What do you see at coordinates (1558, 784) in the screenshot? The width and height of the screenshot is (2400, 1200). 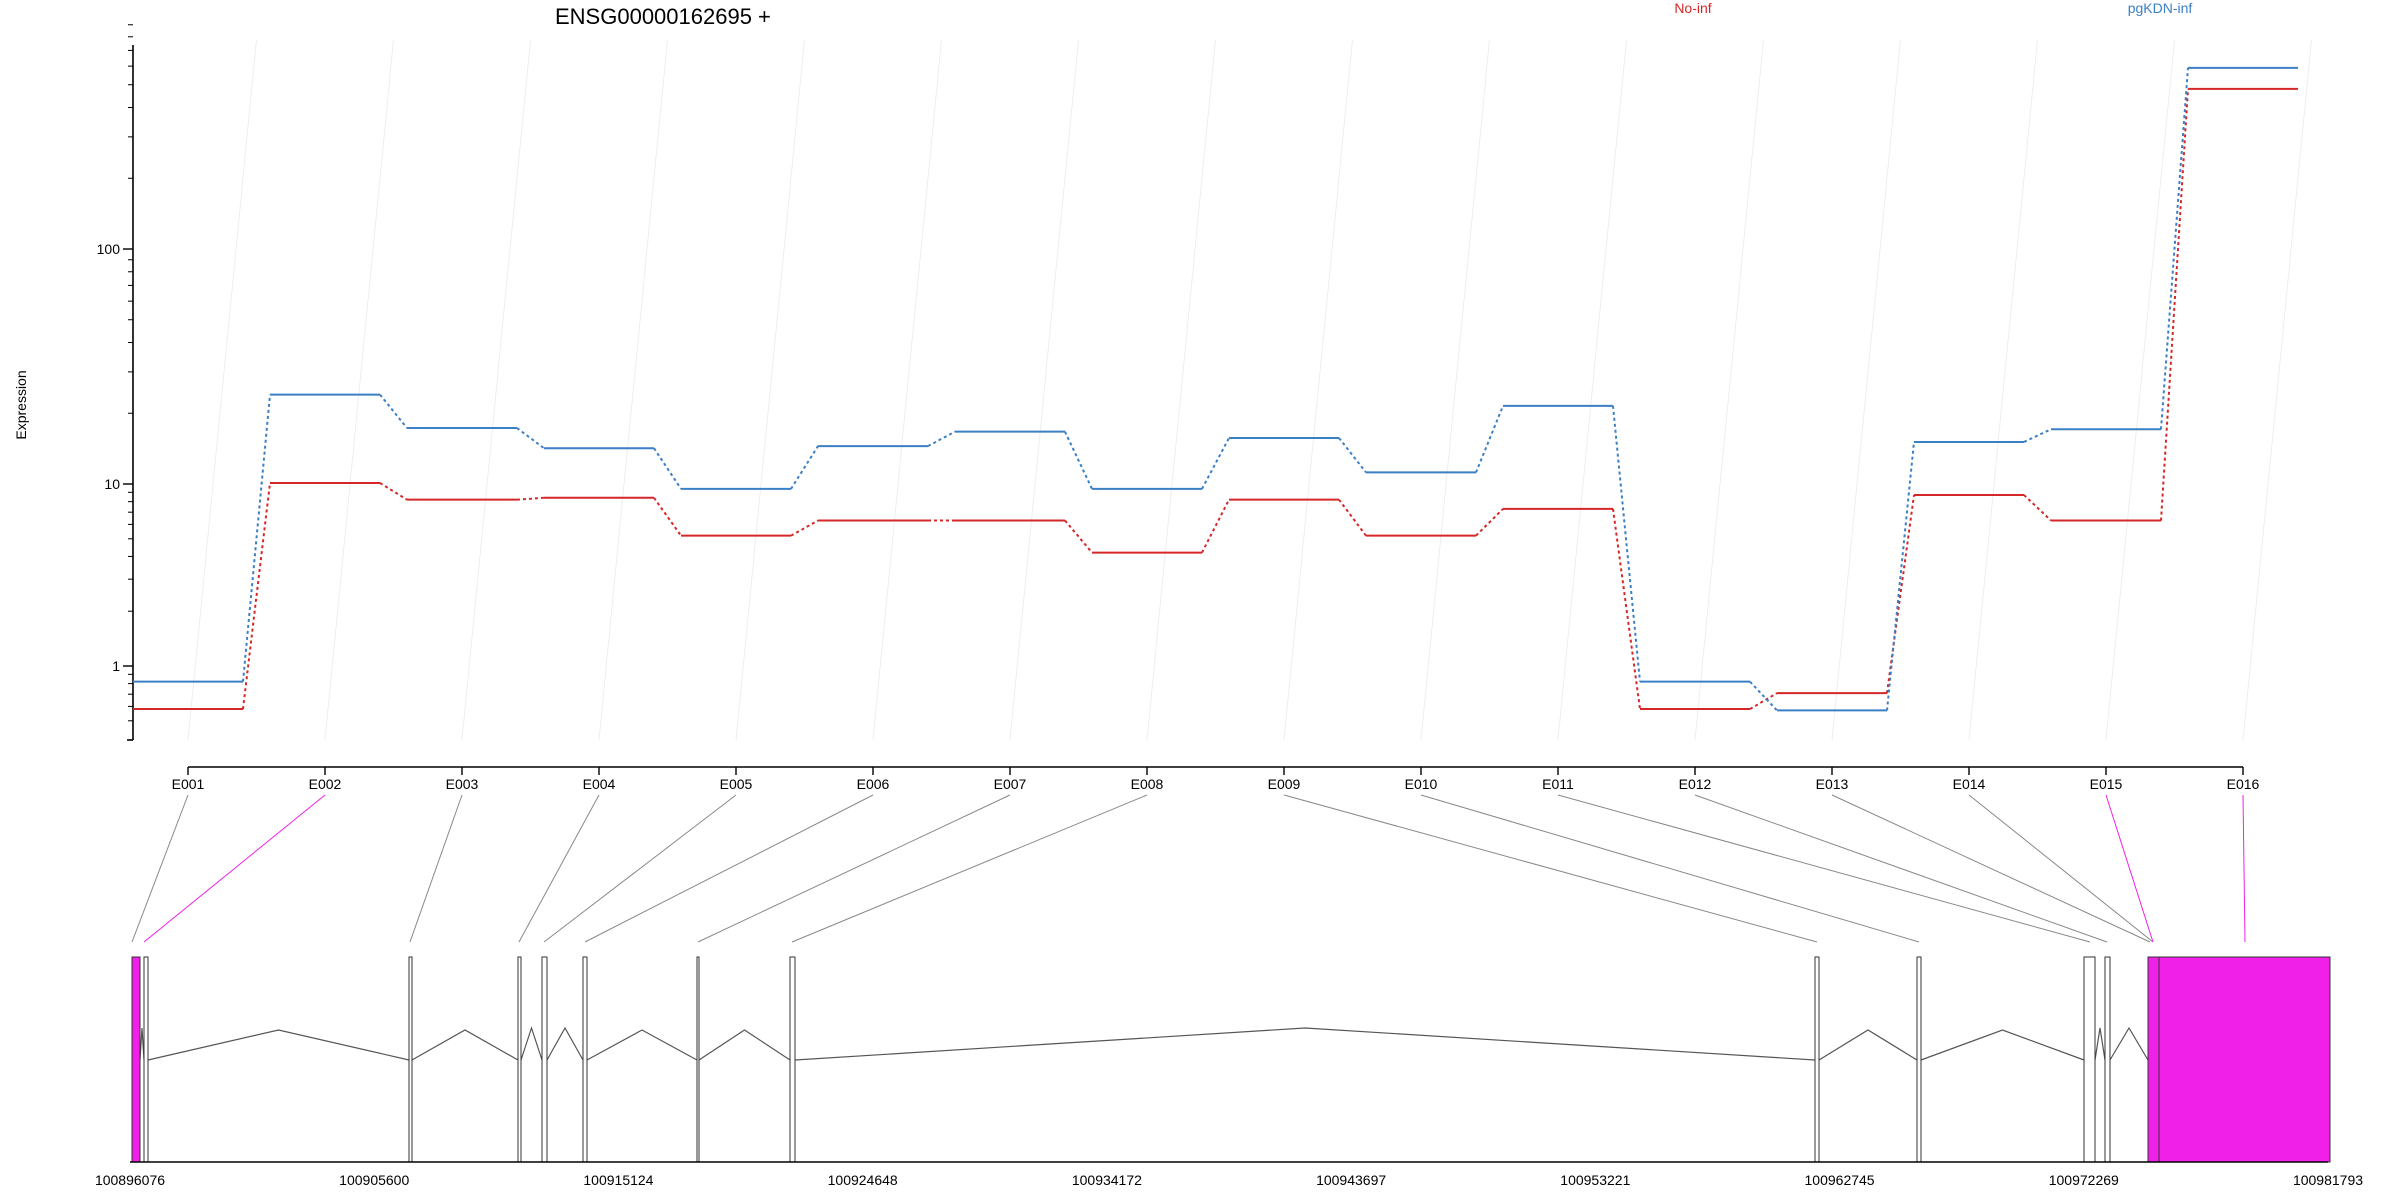 I see `x-tick-label: E011` at bounding box center [1558, 784].